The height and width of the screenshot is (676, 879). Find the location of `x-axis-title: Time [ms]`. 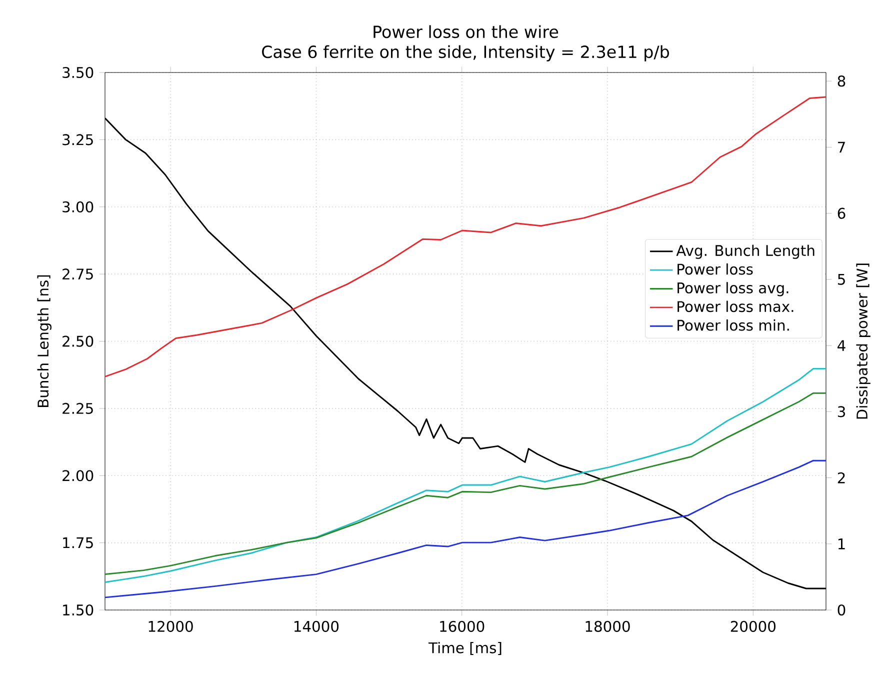

x-axis-title: Time [ms] is located at coordinates (465, 649).